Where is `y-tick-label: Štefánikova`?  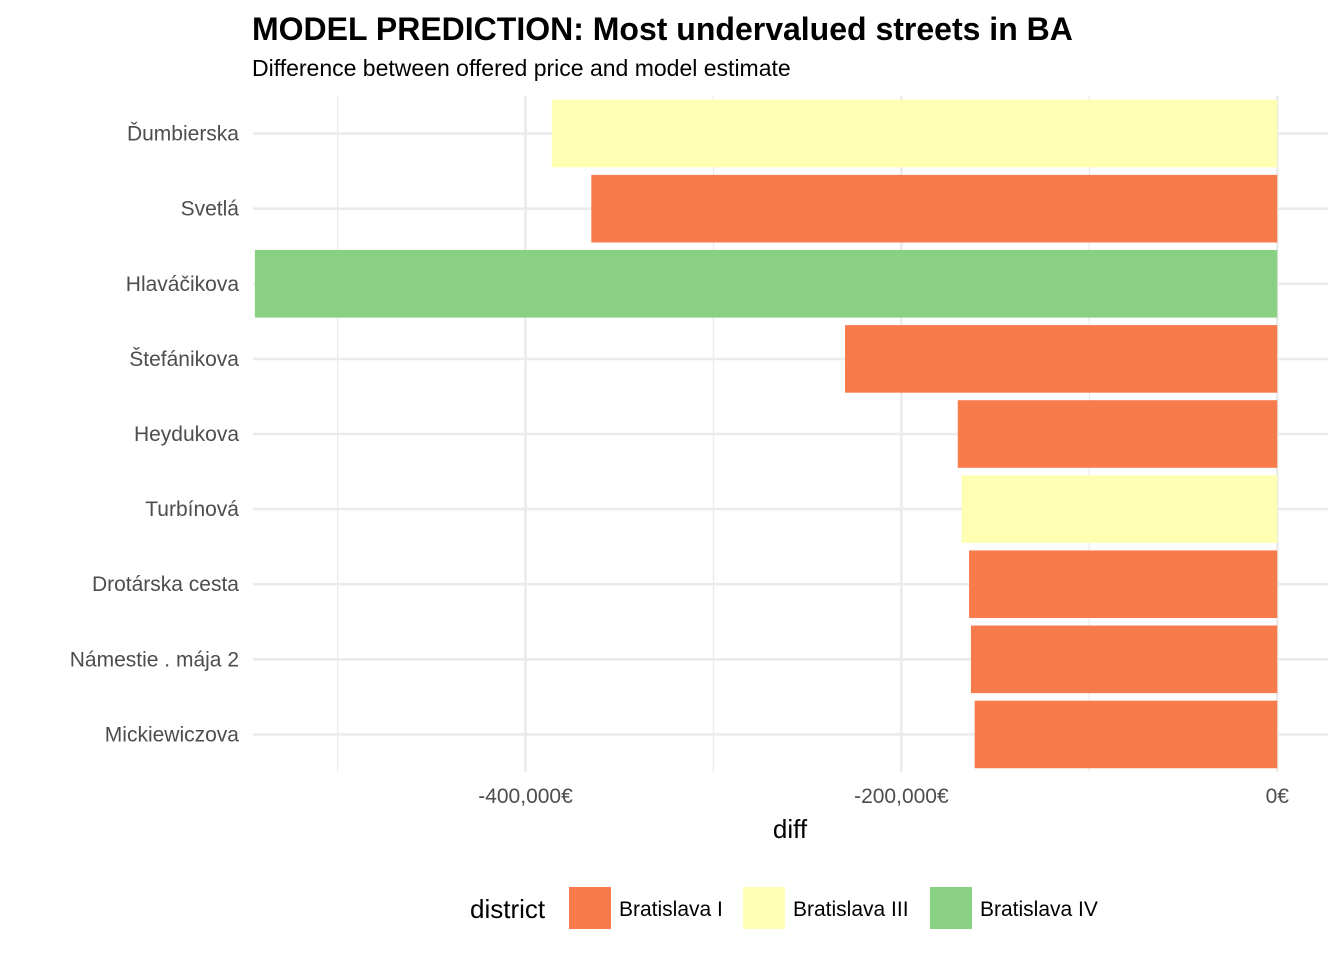
y-tick-label: Štefánikova is located at coordinates (184, 359).